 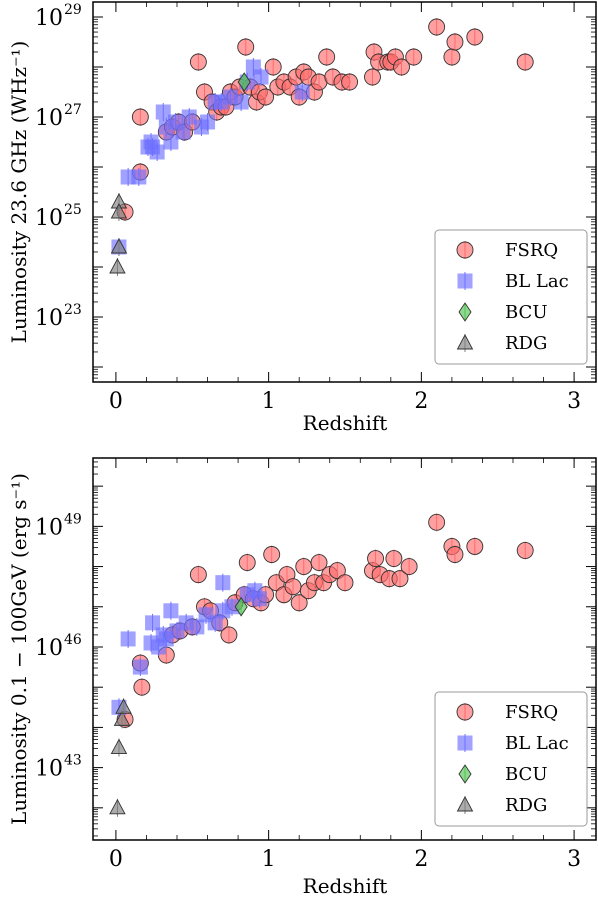 I want to click on legend-box, so click(x=511, y=759).